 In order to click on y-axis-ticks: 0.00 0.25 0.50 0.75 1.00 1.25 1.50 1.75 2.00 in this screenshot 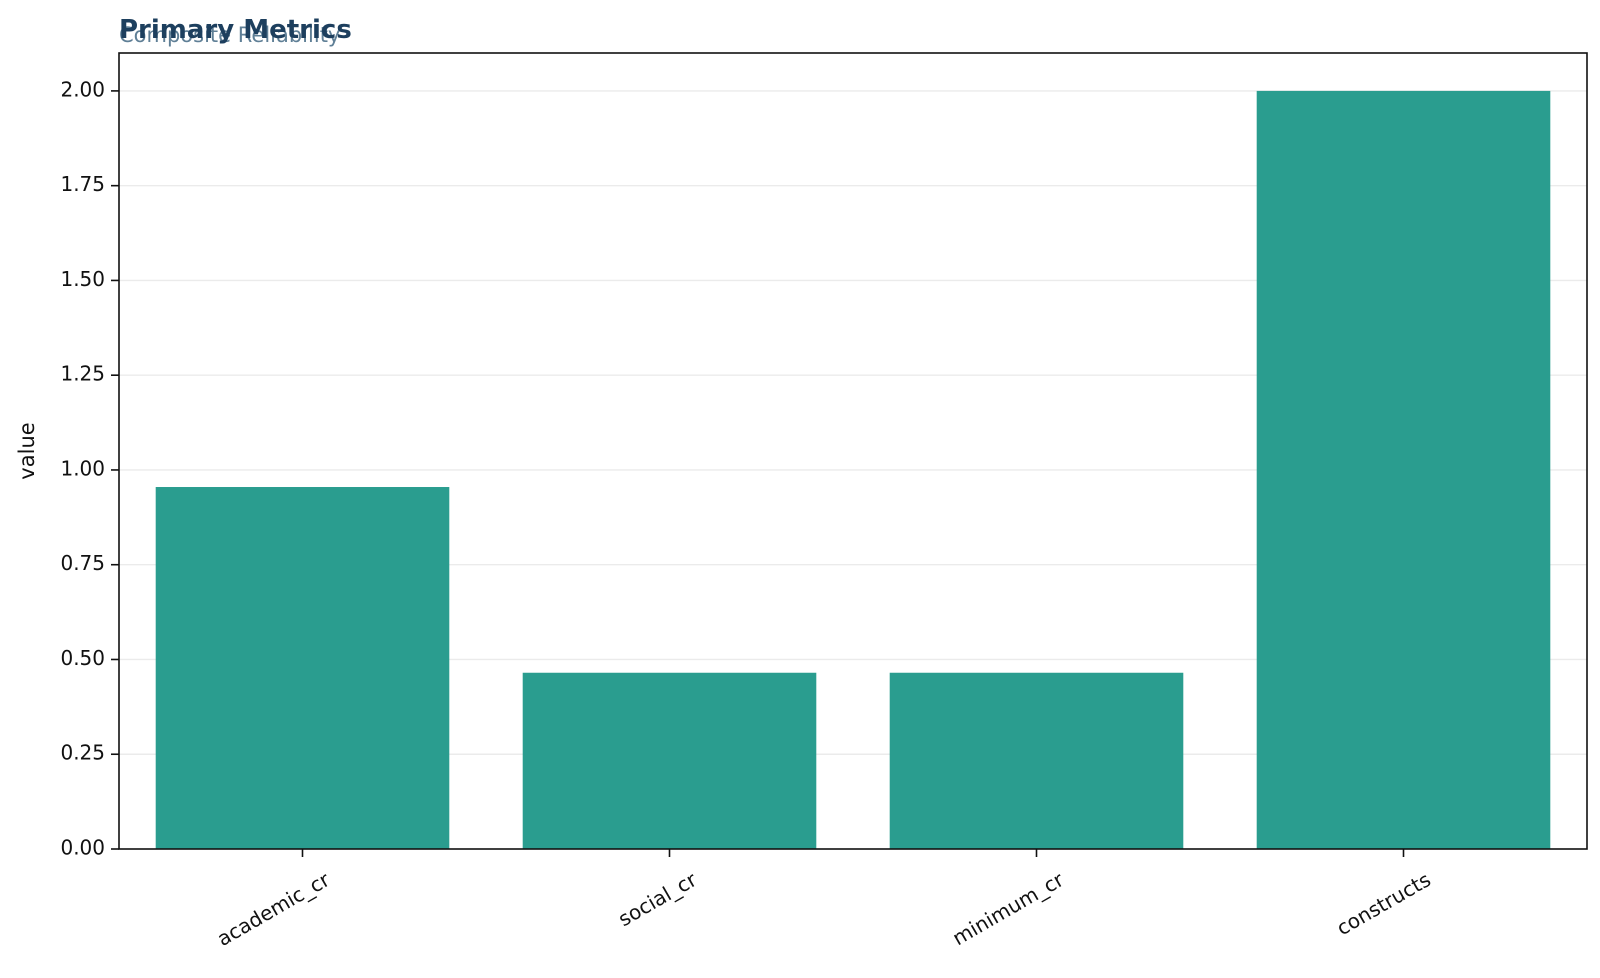, I will do `click(89, 468)`.